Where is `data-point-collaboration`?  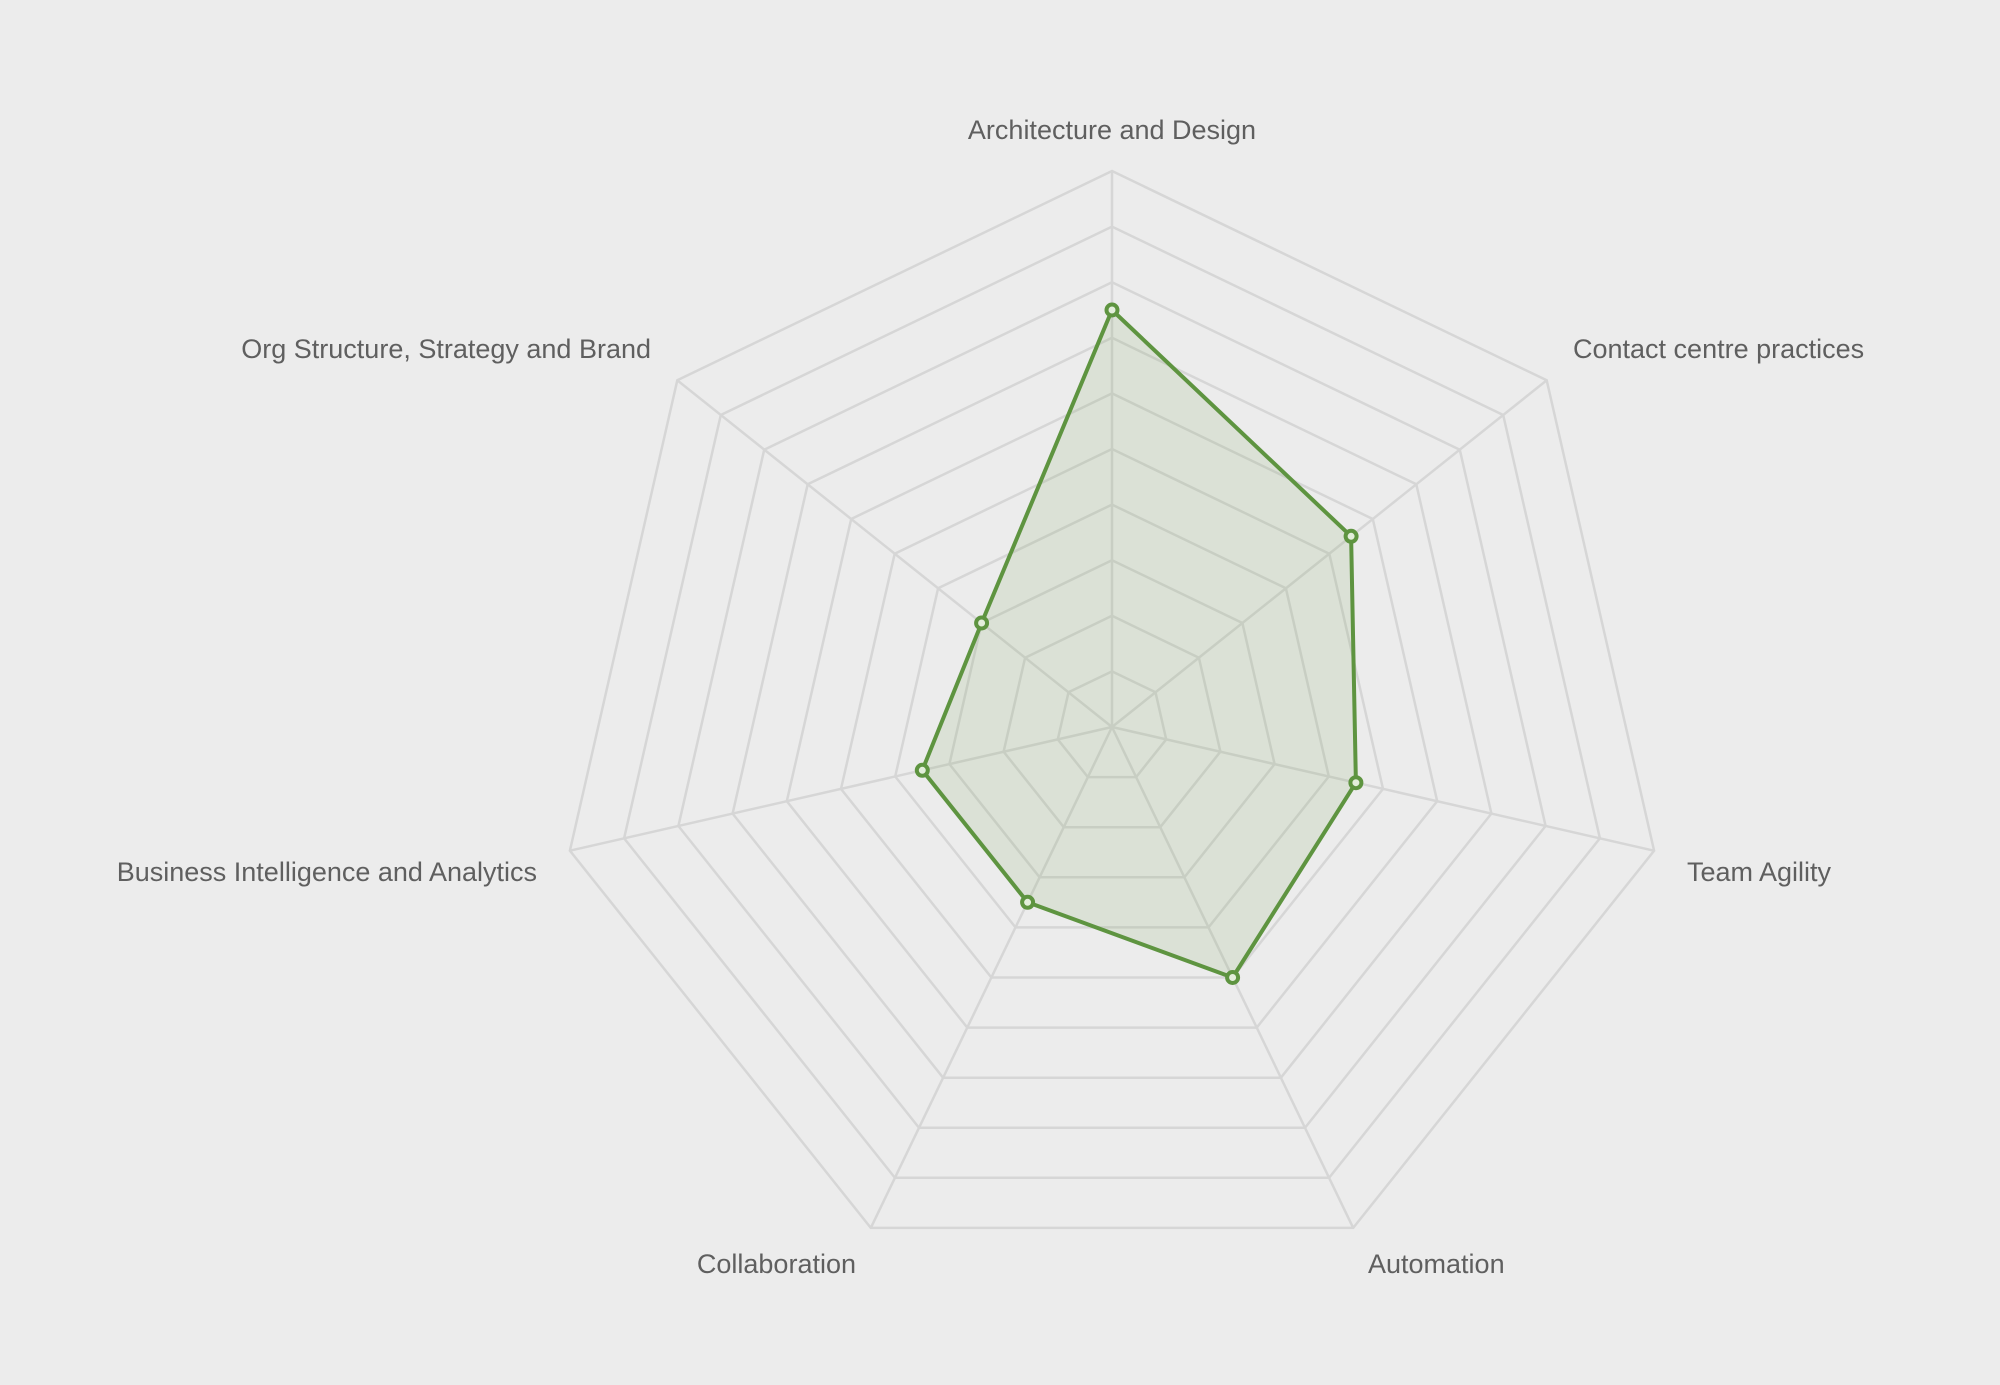 data-point-collaboration is located at coordinates (1028, 902).